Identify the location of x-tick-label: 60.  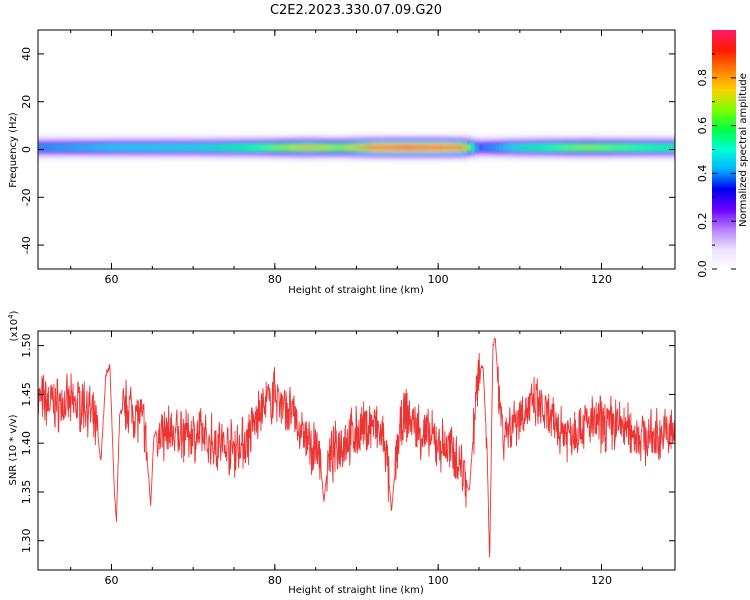
(112, 279).